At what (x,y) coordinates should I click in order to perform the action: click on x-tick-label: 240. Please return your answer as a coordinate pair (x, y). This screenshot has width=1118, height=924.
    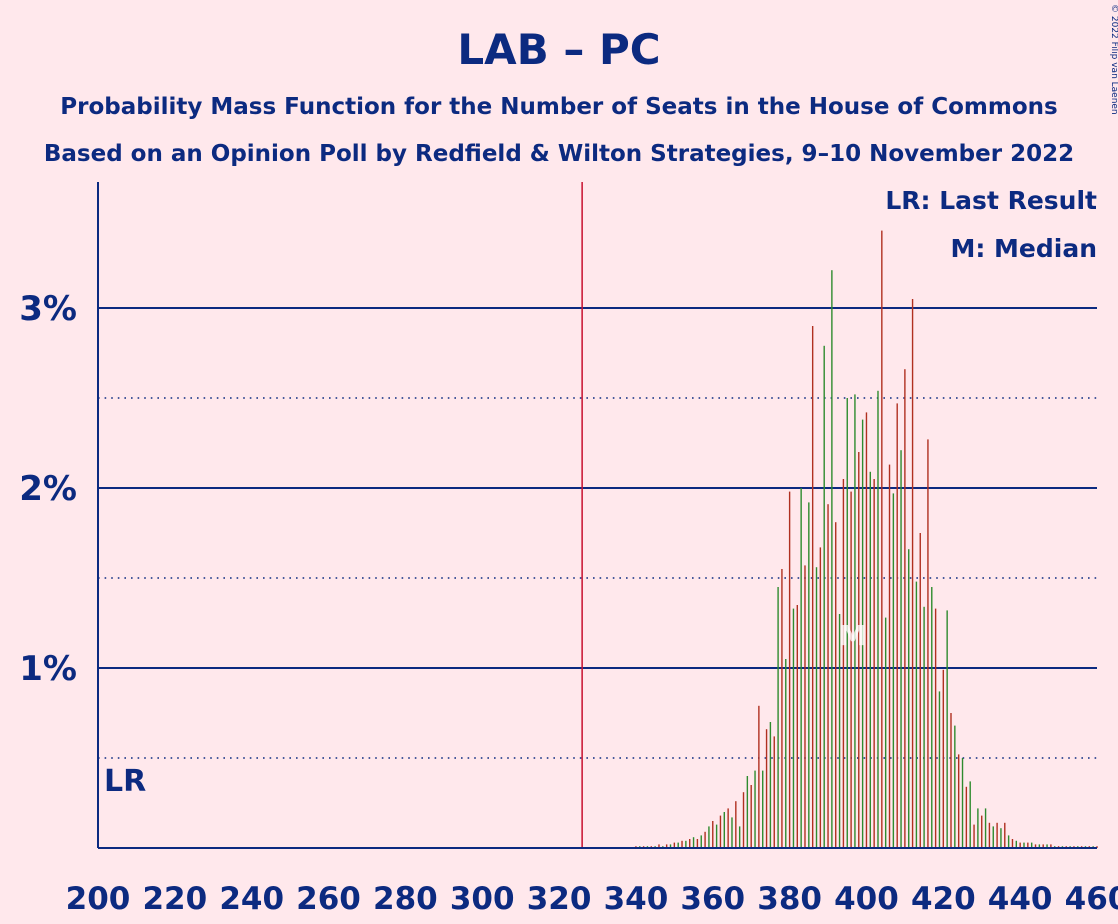
    Looking at the image, I should click on (251, 899).